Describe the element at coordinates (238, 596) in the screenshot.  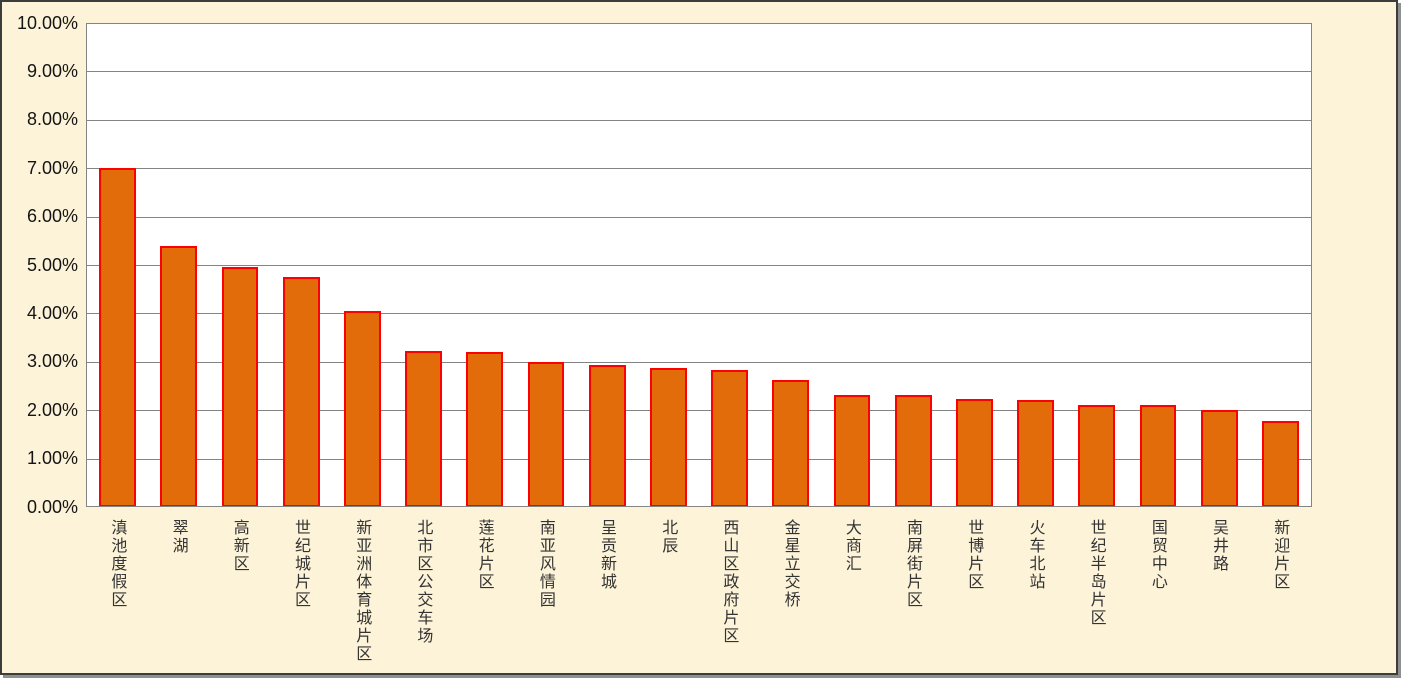
I see `x-label-slot: 高新区` at that location.